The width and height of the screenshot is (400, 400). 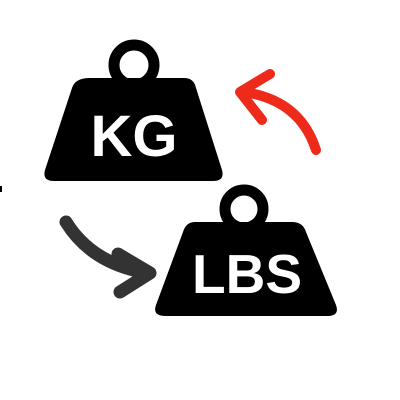 What do you see at coordinates (255, 97) in the screenshot?
I see `arrow-to-kg-head` at bounding box center [255, 97].